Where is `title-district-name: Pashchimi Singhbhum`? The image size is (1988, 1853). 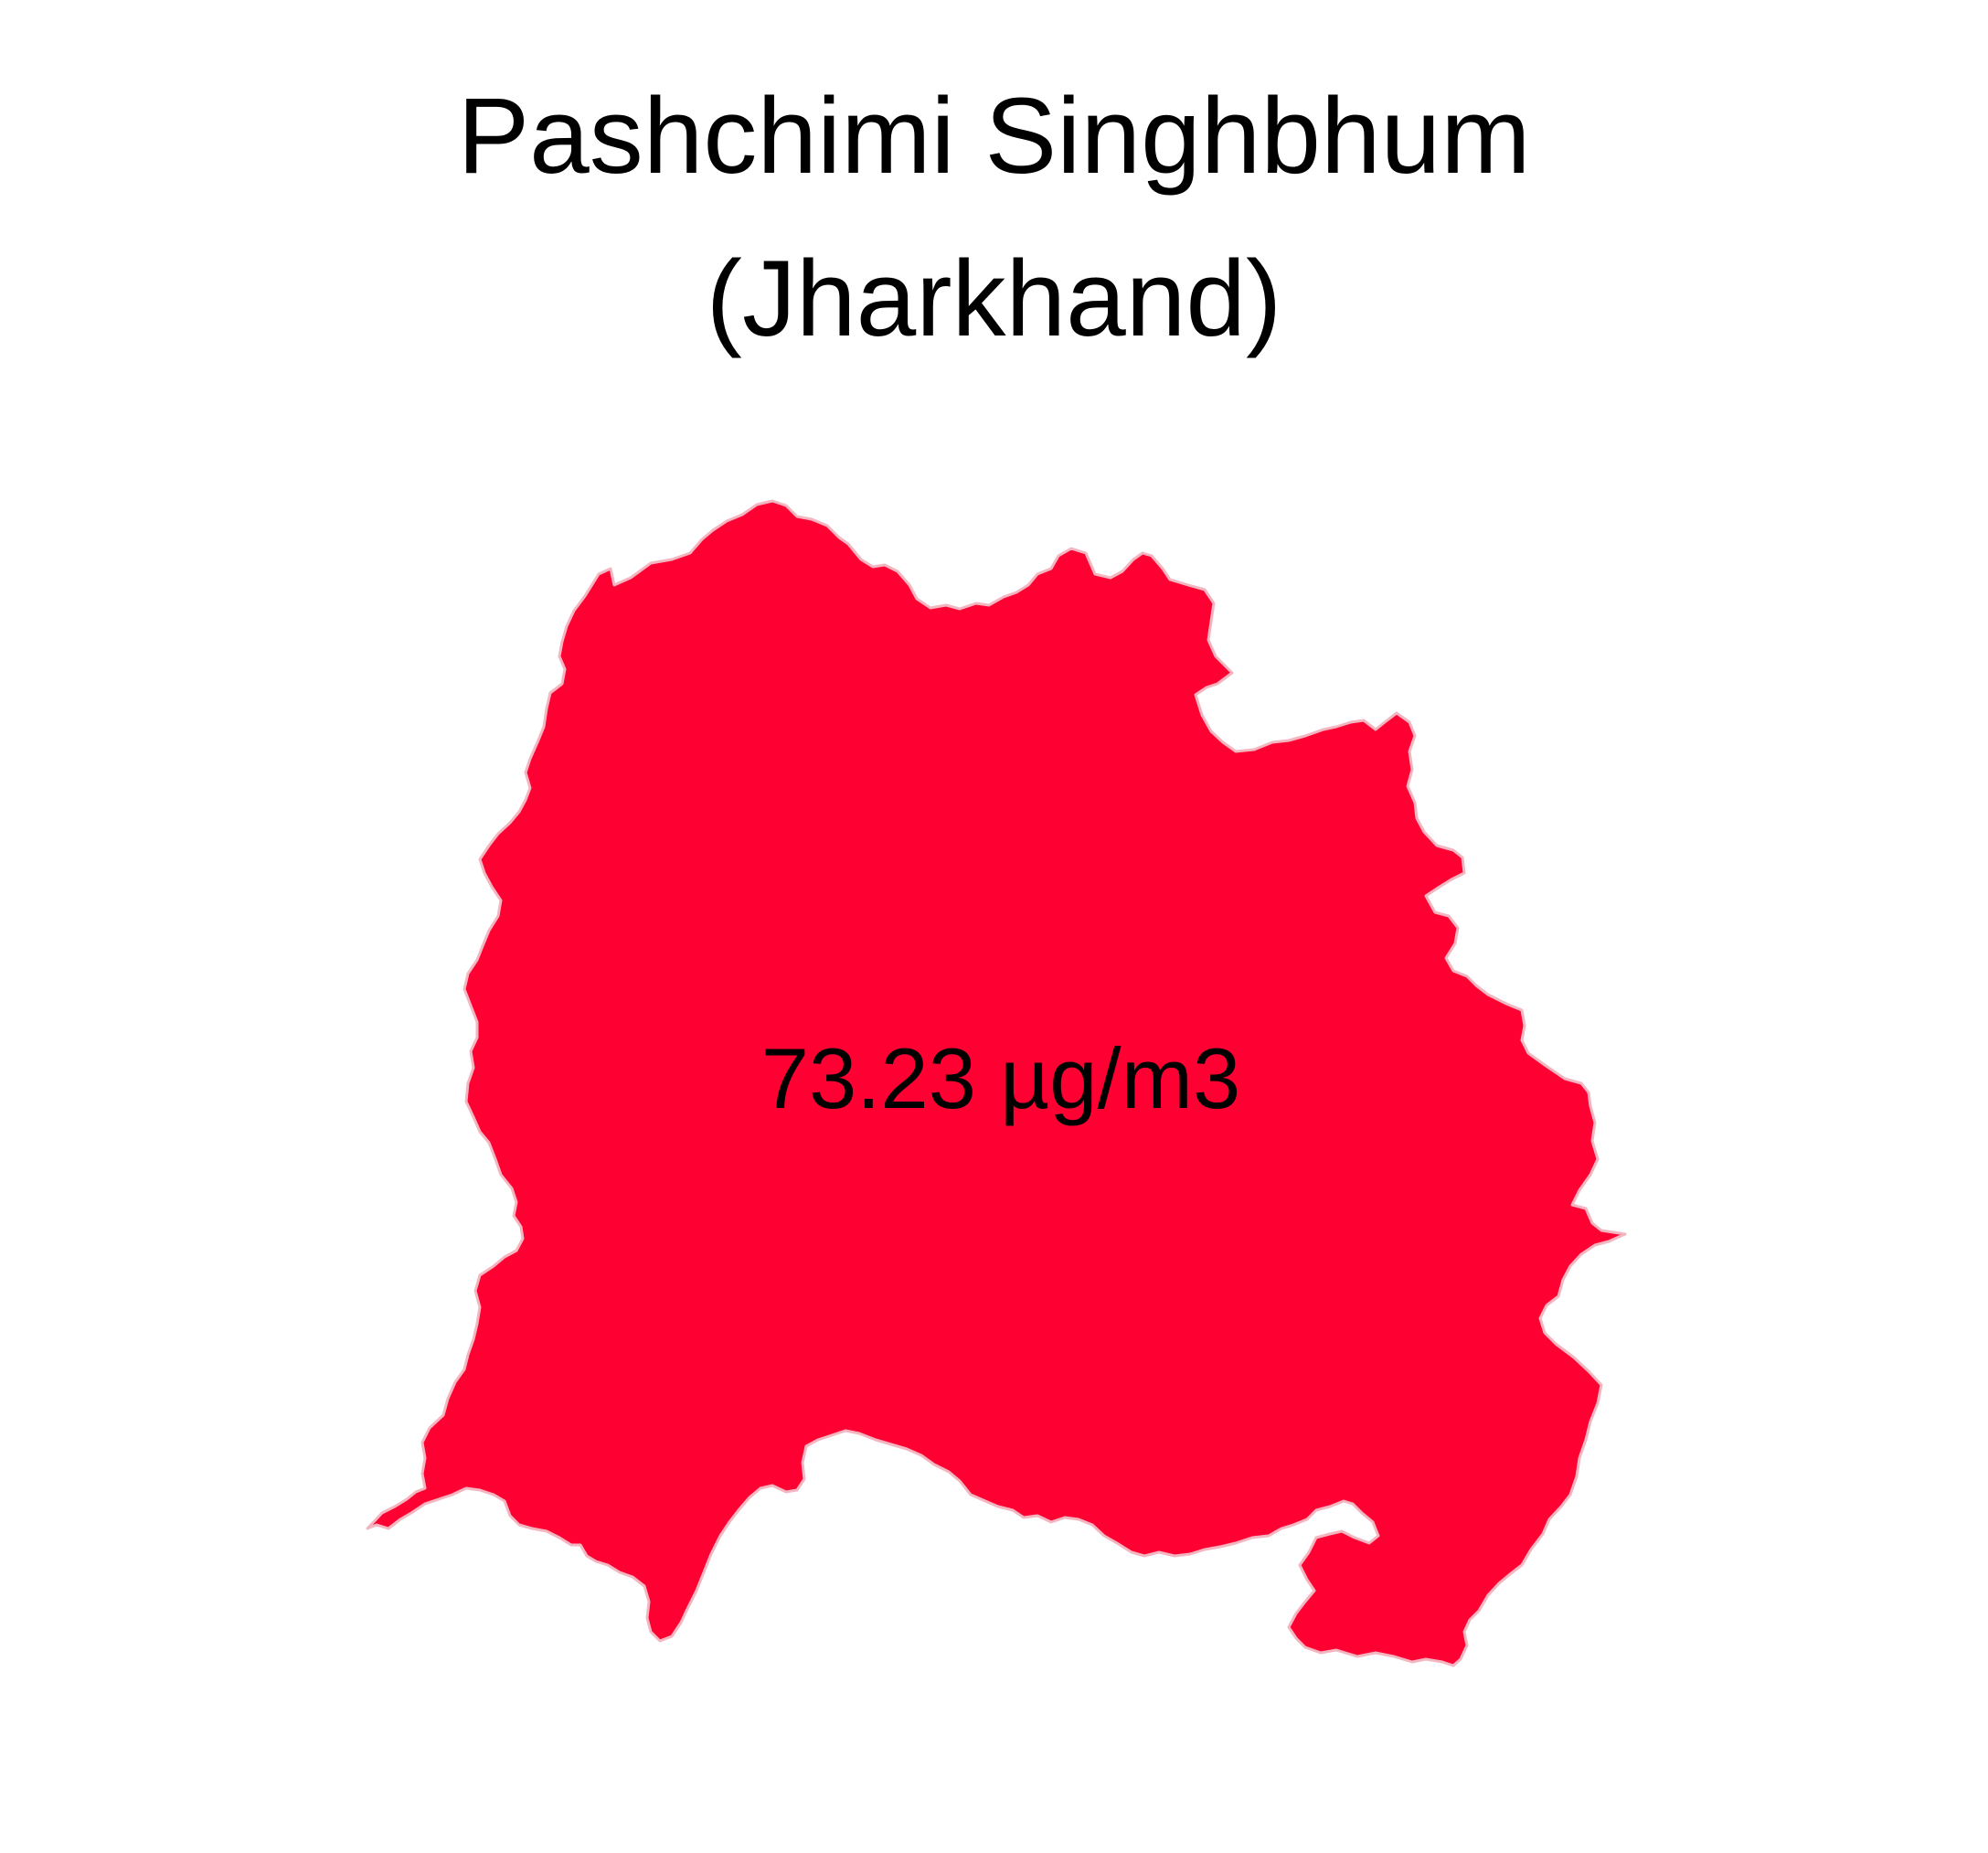
title-district-name: Pashchimi Singhbhum is located at coordinates (994, 137).